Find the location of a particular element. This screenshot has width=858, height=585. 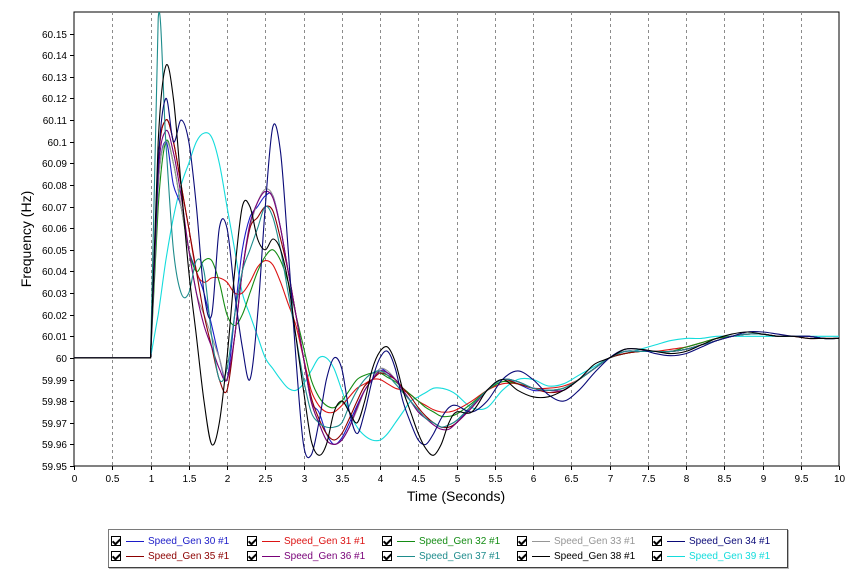

legend-label: Speed_Gen 30 #1 is located at coordinates (189, 541).